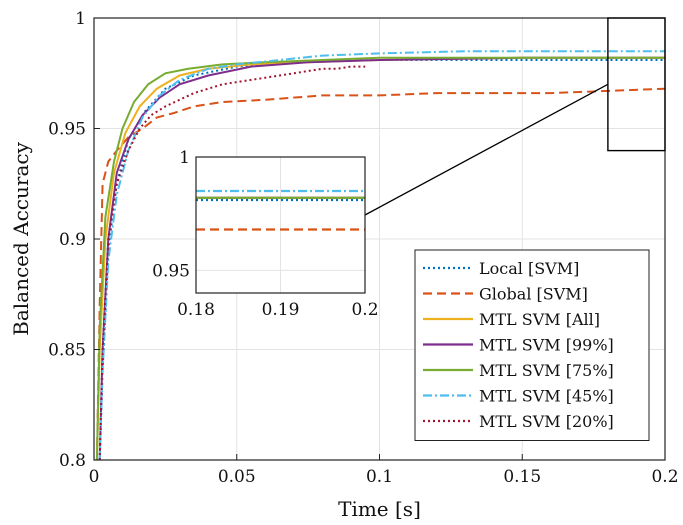 The height and width of the screenshot is (525, 683). Describe the element at coordinates (67, 130) in the screenshot. I see `y-tick-label: 0.95` at that location.